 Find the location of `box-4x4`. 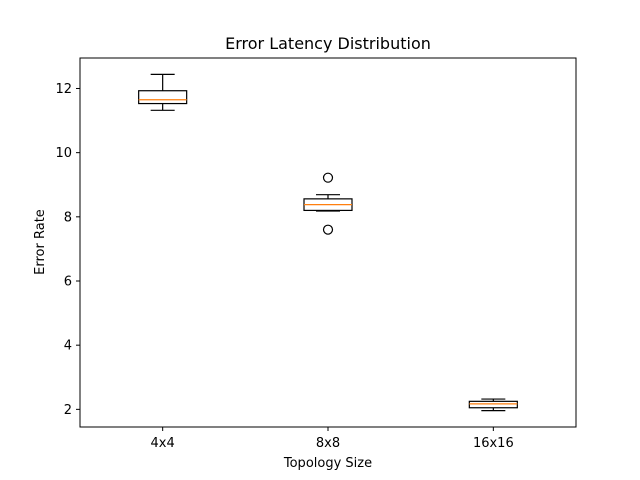

box-4x4 is located at coordinates (163, 92).